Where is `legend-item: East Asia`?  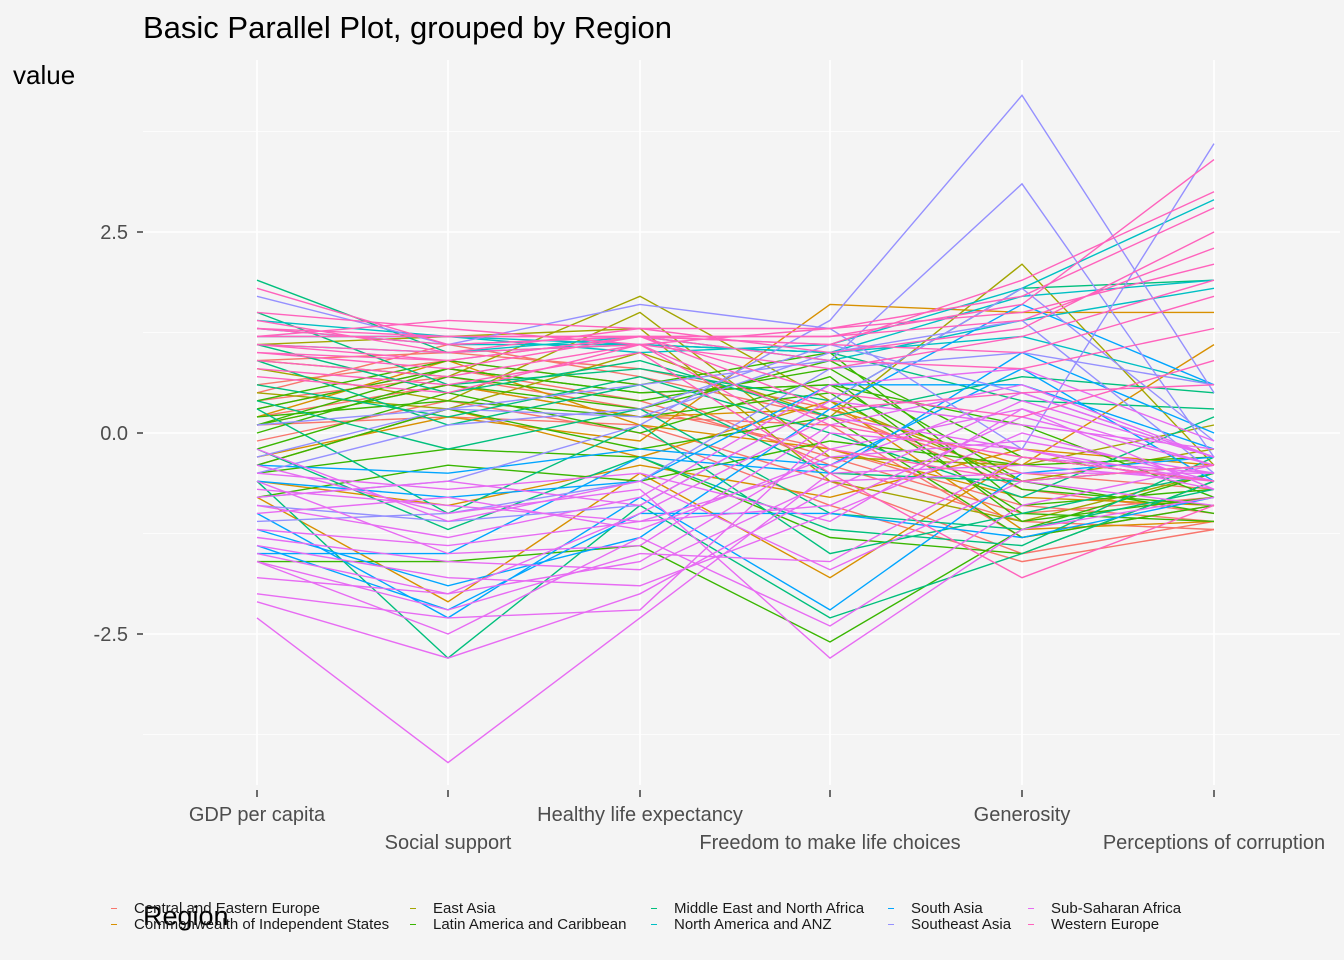
legend-item: East Asia is located at coordinates (451, 908).